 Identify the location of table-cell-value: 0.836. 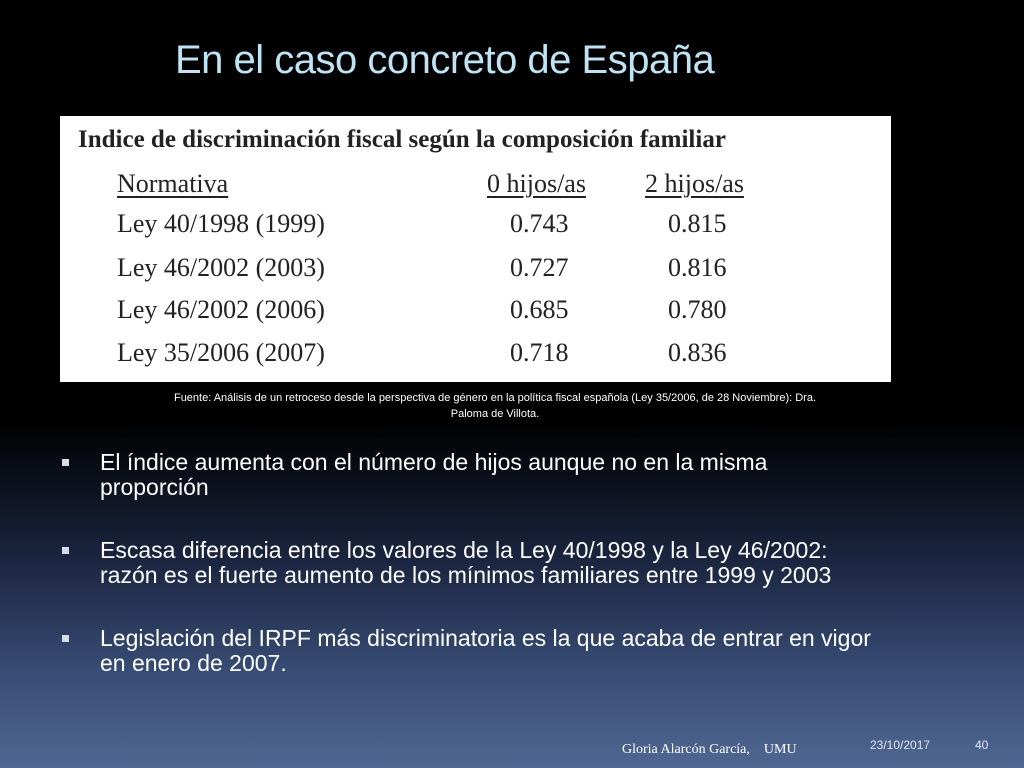
(697, 352).